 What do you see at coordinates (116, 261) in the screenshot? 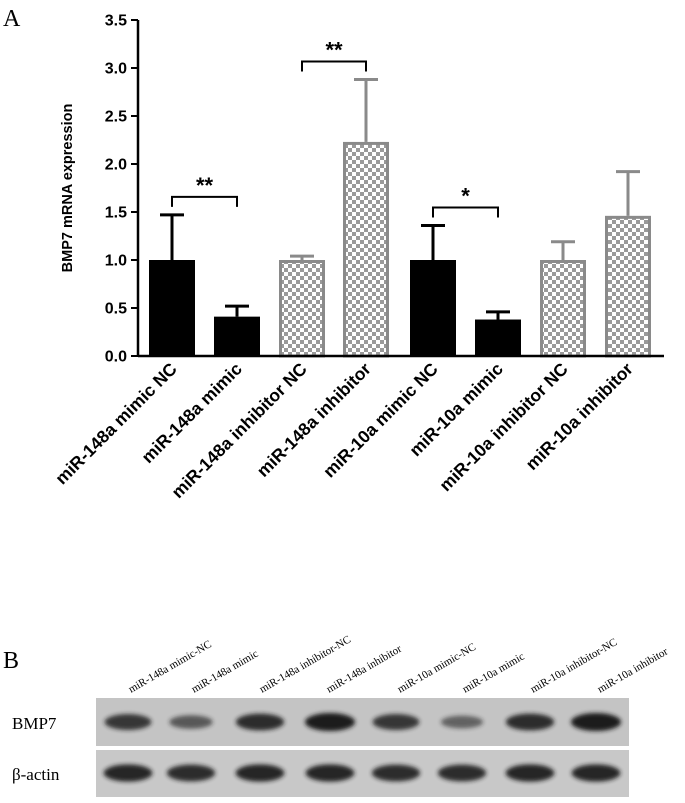
I see `y-tick-label: 1.0` at bounding box center [116, 261].